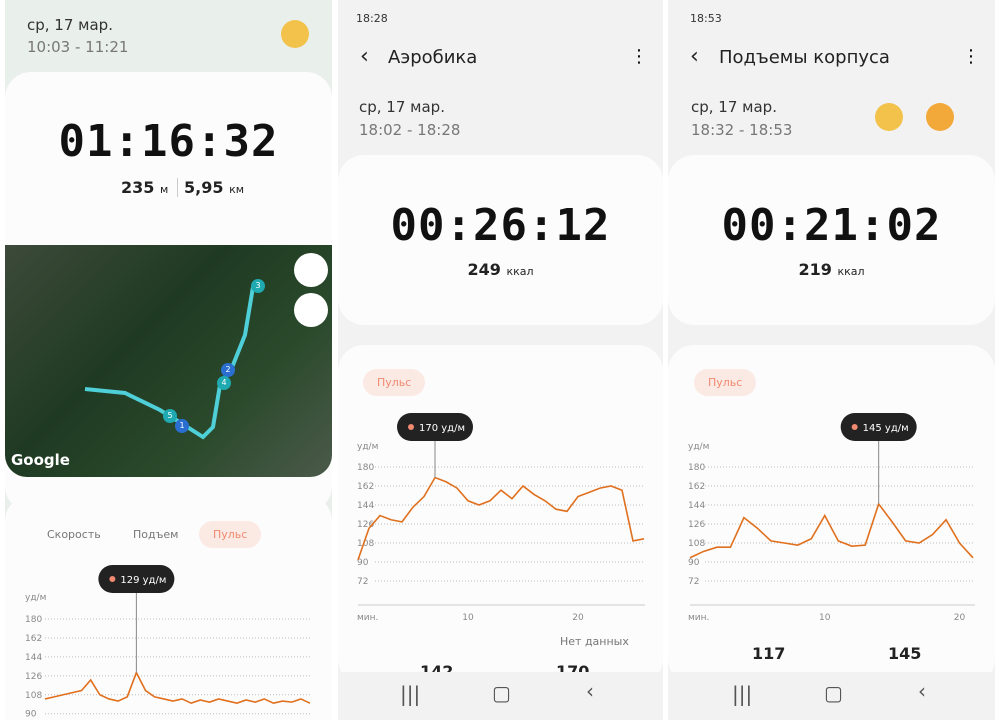 Image resolution: width=1000 pixels, height=720 pixels. Describe the element at coordinates (410, 130) in the screenshot. I see `time: 18:02 - 18:28` at that location.